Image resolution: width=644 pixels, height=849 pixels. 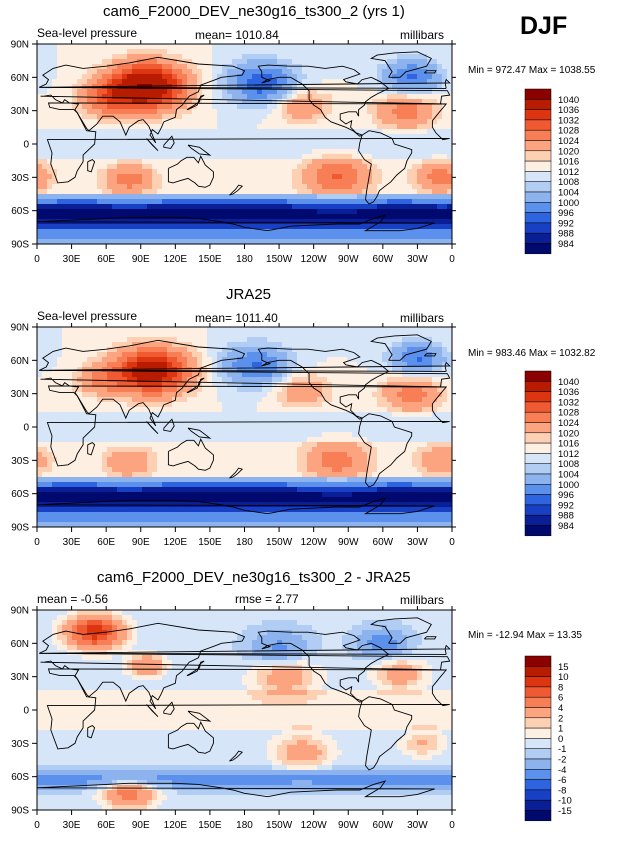 I want to click on panel1-units: millibars, so click(x=422, y=35).